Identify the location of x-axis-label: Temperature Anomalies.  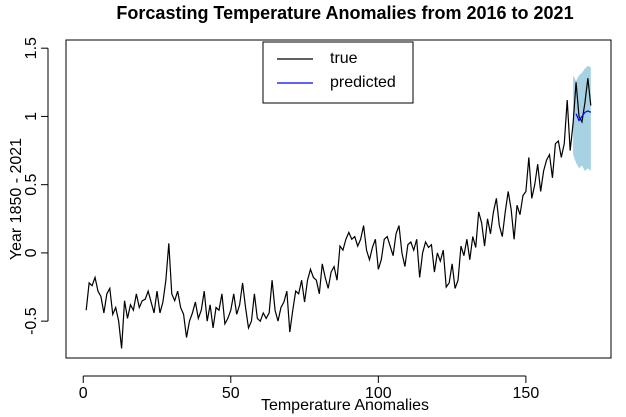
(345, 405).